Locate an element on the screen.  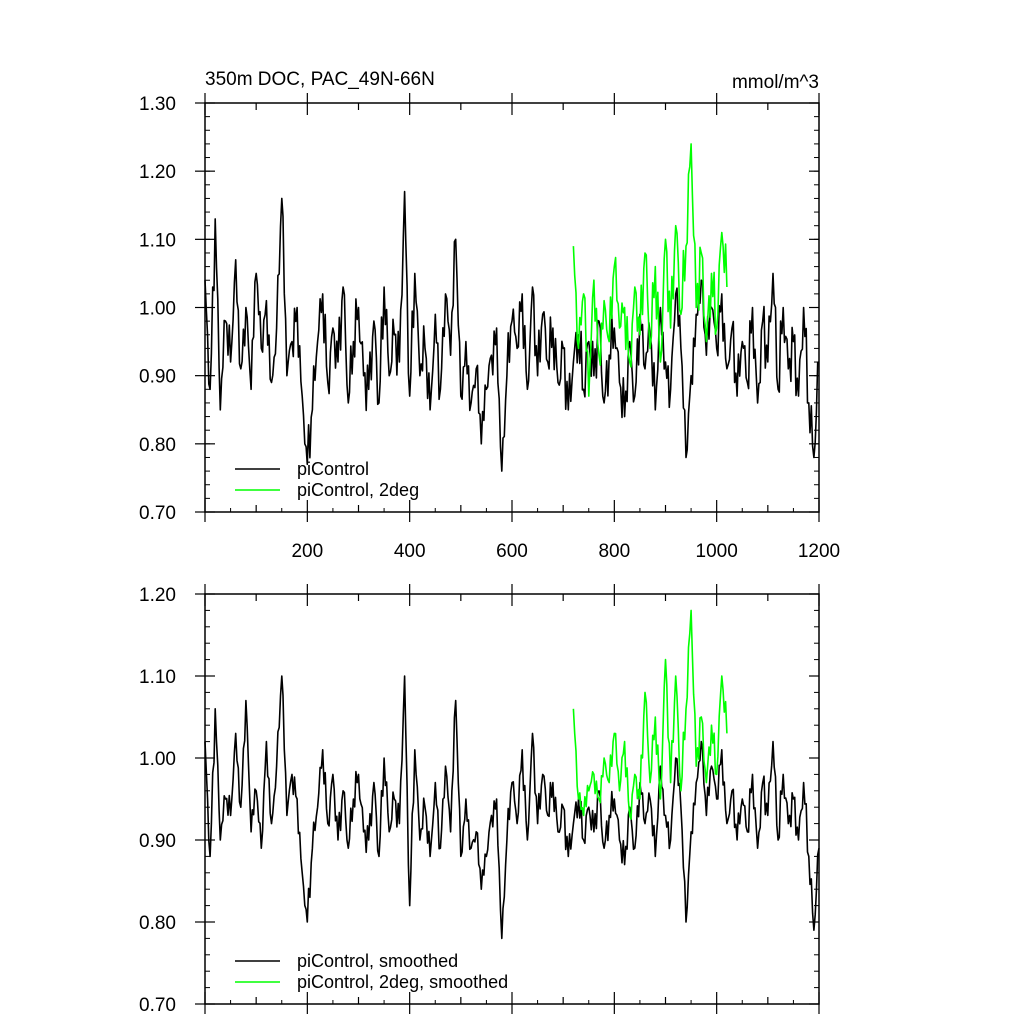
top-y-tick-label: 1.00 is located at coordinates (157, 309).